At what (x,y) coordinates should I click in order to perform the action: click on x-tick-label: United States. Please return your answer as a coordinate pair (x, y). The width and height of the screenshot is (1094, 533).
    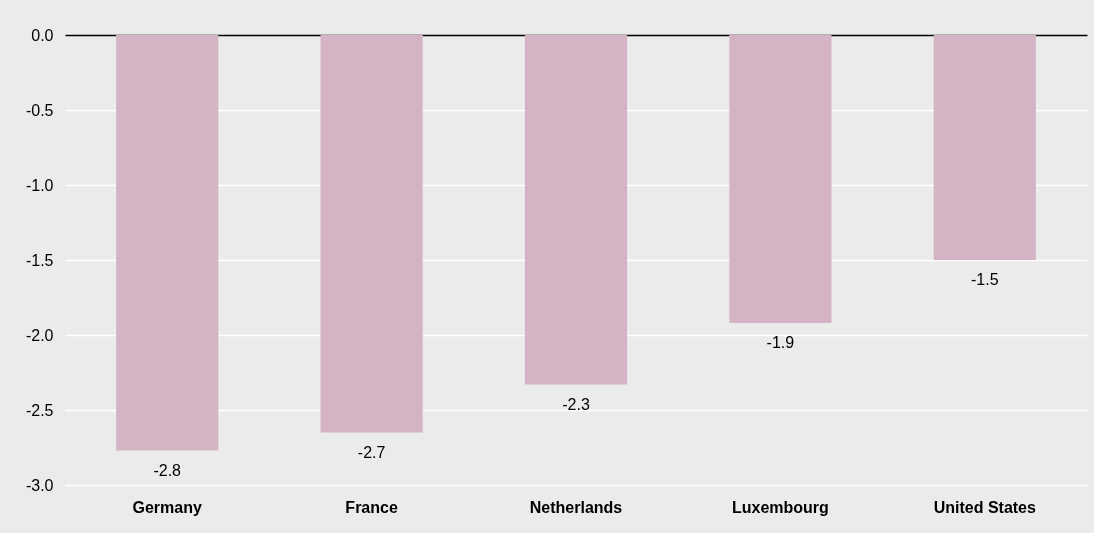
    Looking at the image, I should click on (985, 507).